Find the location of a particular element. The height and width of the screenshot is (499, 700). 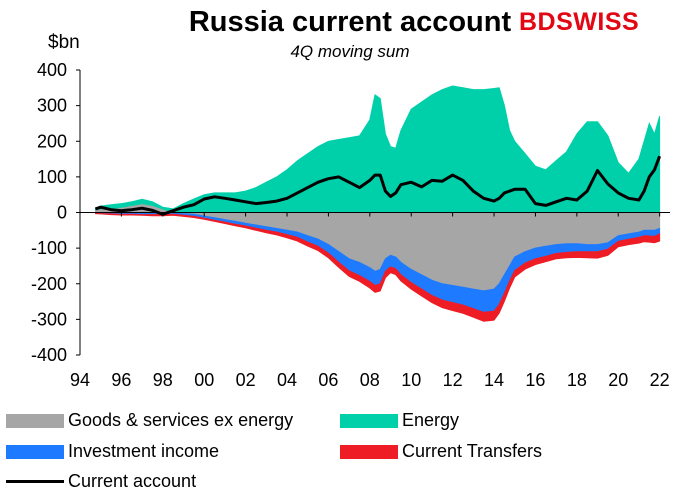

y-tick-label: -400 is located at coordinates (49, 355).